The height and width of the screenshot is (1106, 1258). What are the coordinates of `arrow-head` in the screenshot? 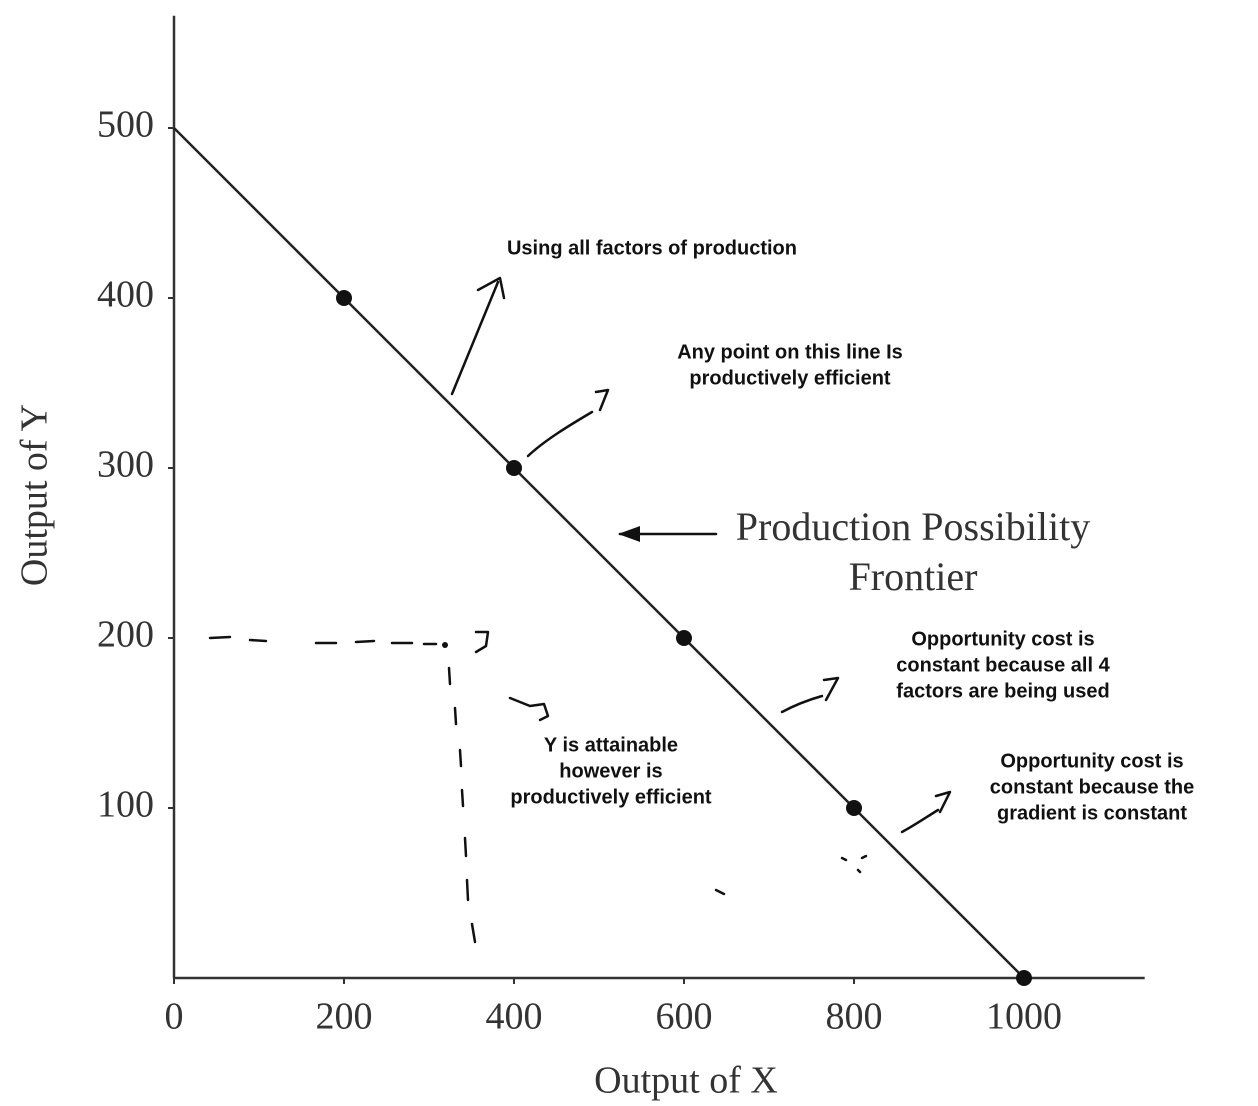 It's located at (629, 534).